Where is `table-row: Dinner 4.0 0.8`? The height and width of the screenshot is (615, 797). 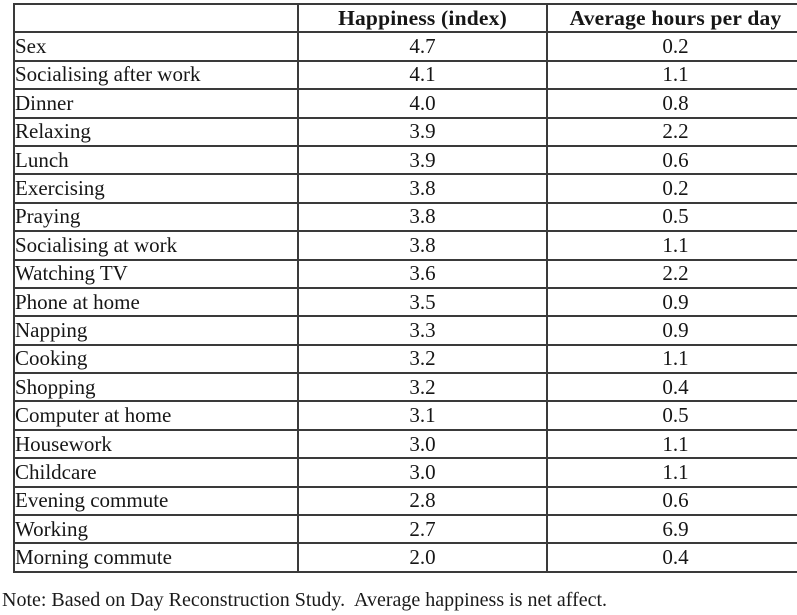 table-row: Dinner 4.0 0.8 is located at coordinates (405, 103).